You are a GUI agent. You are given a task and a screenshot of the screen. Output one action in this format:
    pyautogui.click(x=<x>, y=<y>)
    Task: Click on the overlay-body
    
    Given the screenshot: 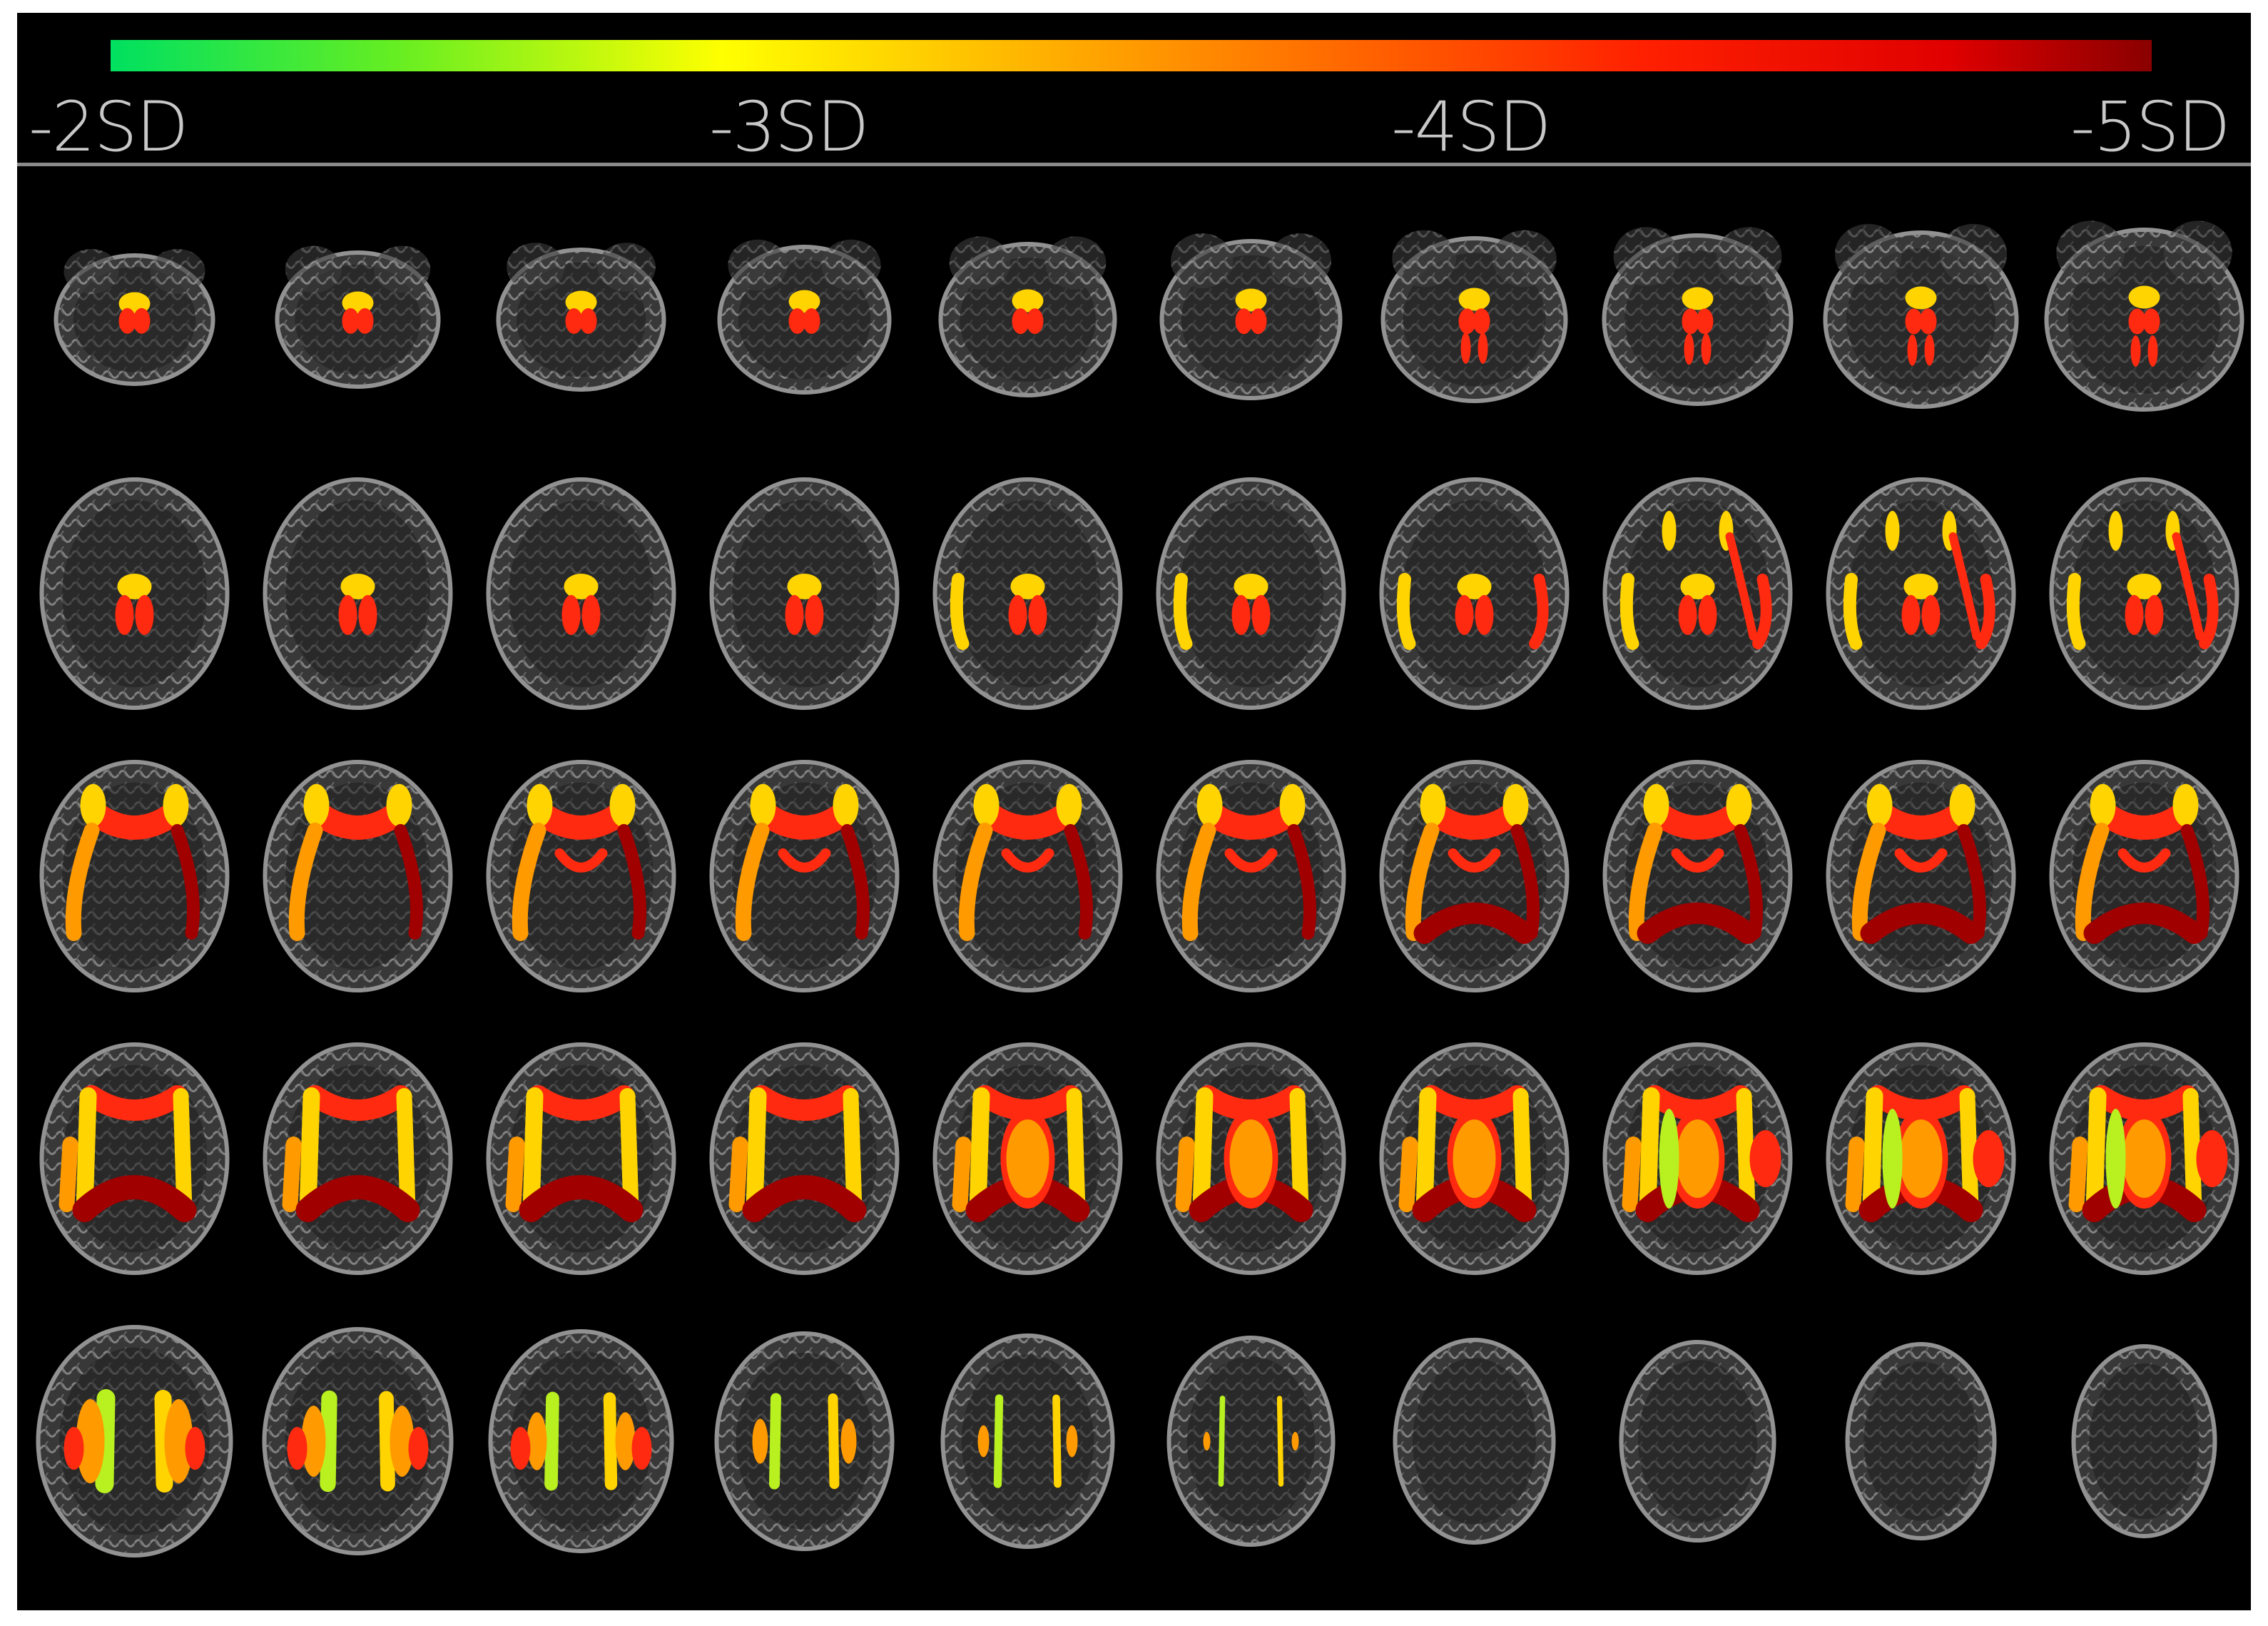 What is the action you would take?
    pyautogui.click(x=1251, y=1158)
    